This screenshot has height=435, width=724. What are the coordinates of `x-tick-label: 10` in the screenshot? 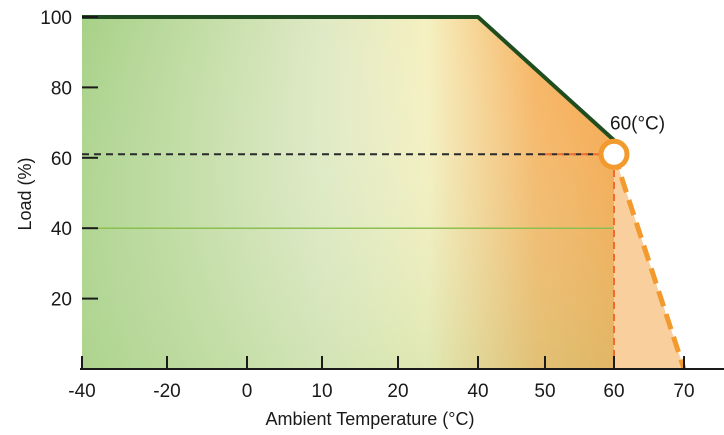 It's located at (321, 391).